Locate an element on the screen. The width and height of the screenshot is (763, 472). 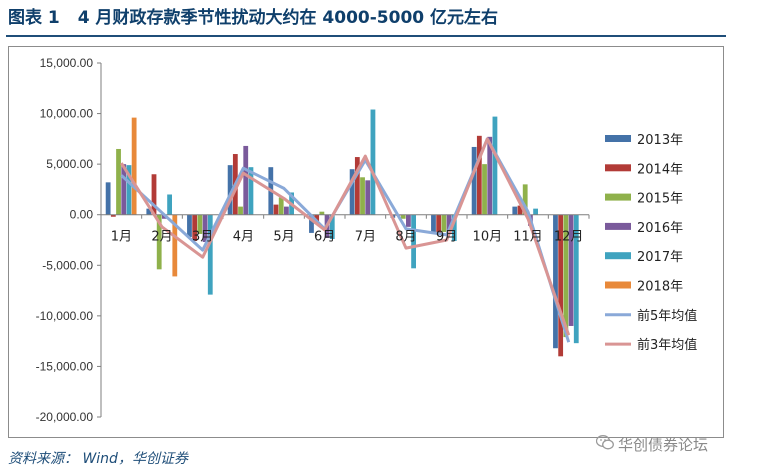
legend-label: 2016年 is located at coordinates (660, 228).